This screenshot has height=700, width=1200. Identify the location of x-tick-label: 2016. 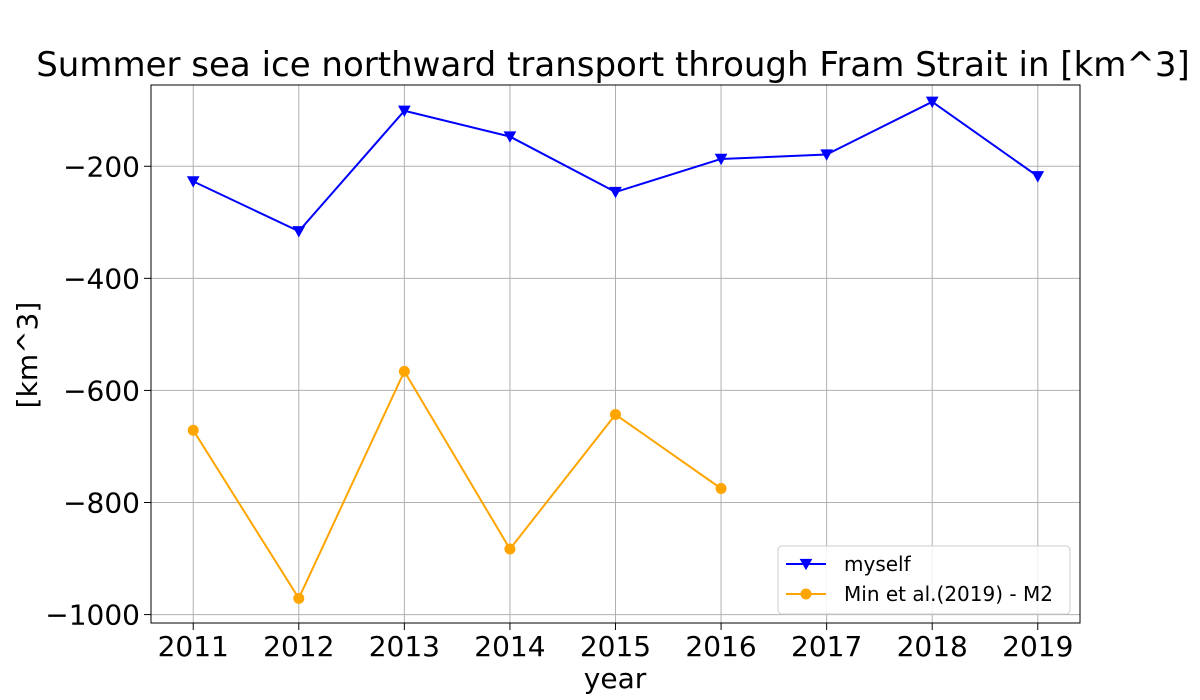
(720, 646).